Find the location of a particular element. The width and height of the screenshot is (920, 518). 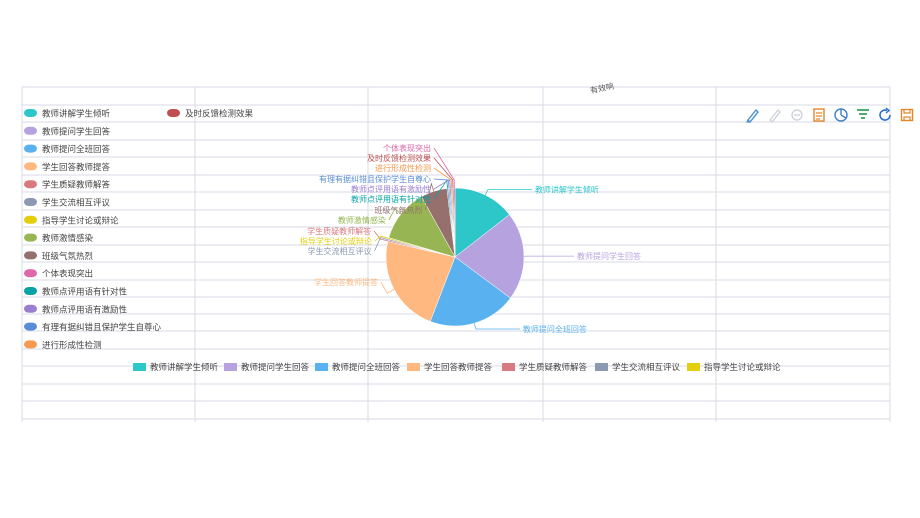

filter-icon is located at coordinates (863, 115).